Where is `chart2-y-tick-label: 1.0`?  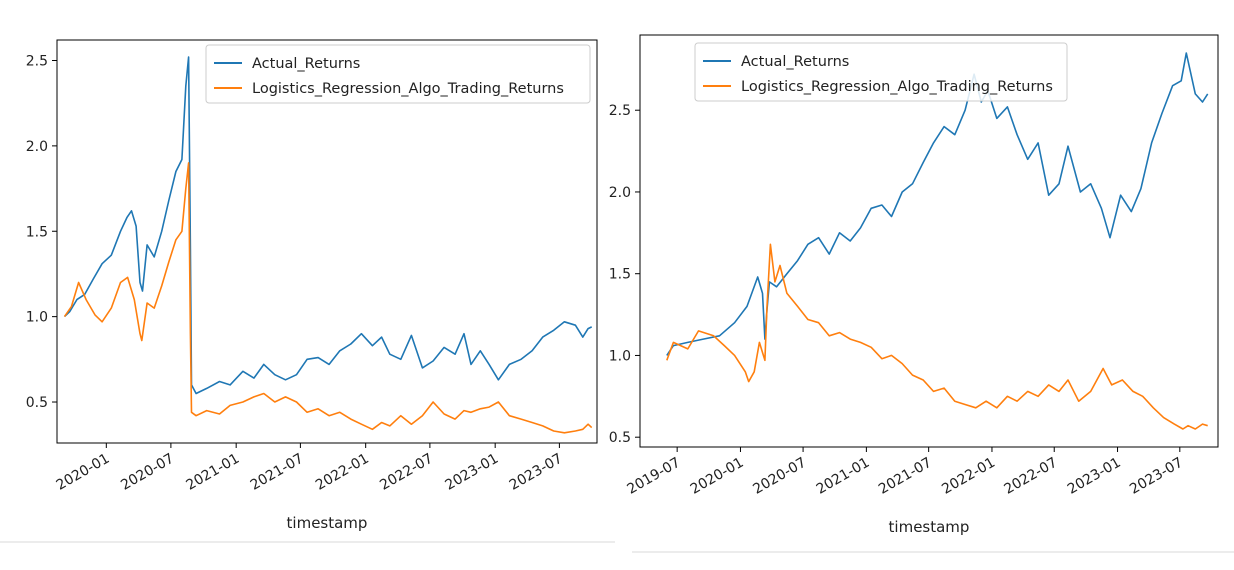
chart2-y-tick-label: 1.0 is located at coordinates (620, 356).